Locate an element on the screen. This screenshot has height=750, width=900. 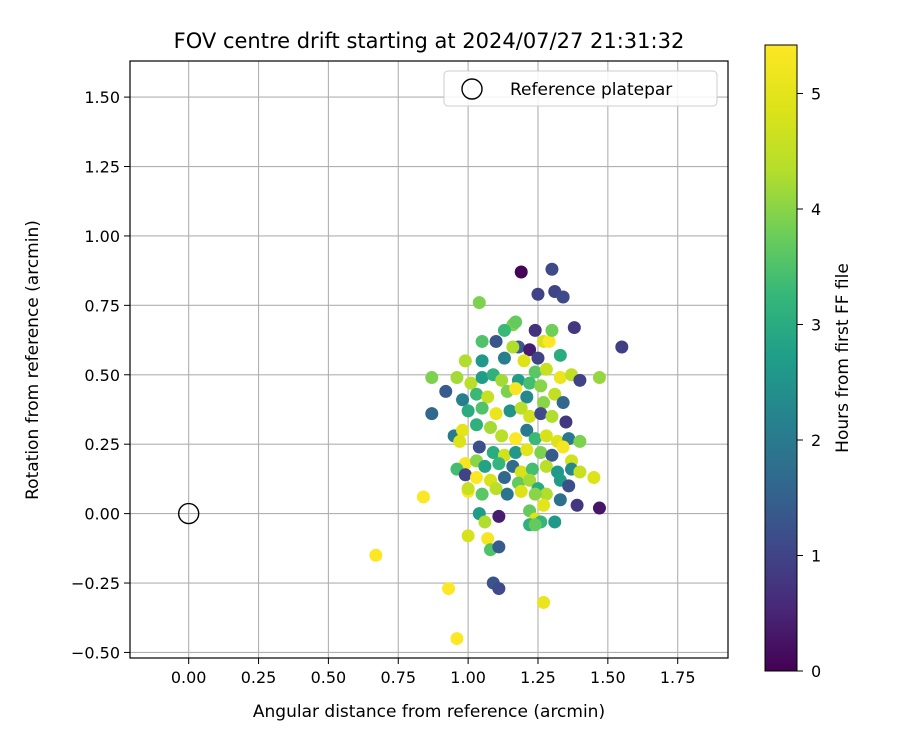
x-axis-label: Angular distance from reference (arcmin) is located at coordinates (429, 712).